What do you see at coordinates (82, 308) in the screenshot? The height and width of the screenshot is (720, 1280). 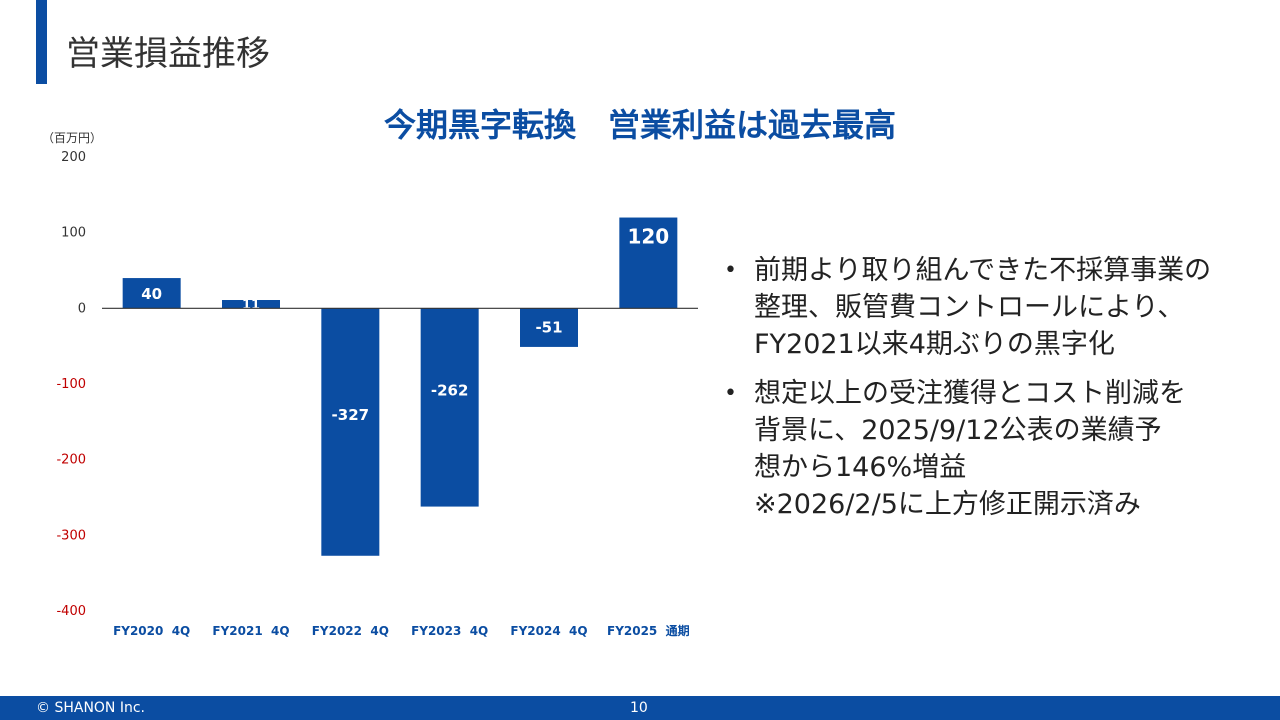 I see `y-tick-label: 0` at bounding box center [82, 308].